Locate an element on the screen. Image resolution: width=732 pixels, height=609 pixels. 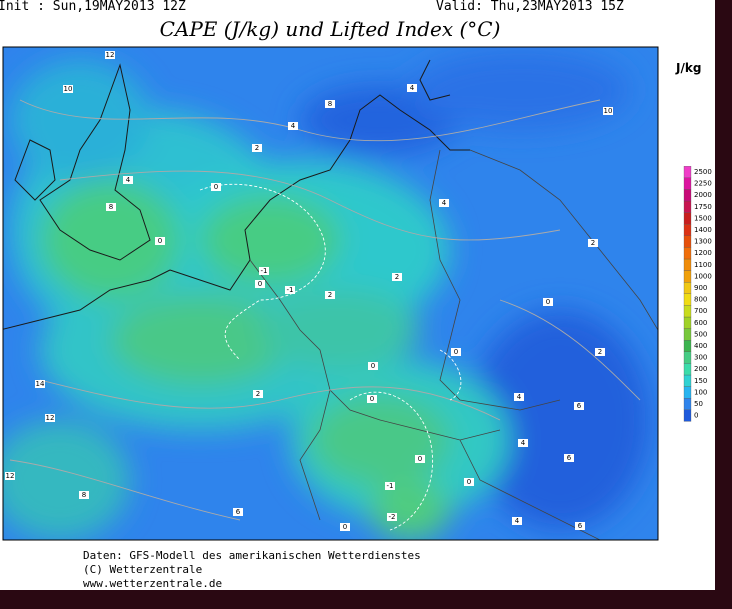
legend-unit: J/kg is located at coordinates (688, 68).